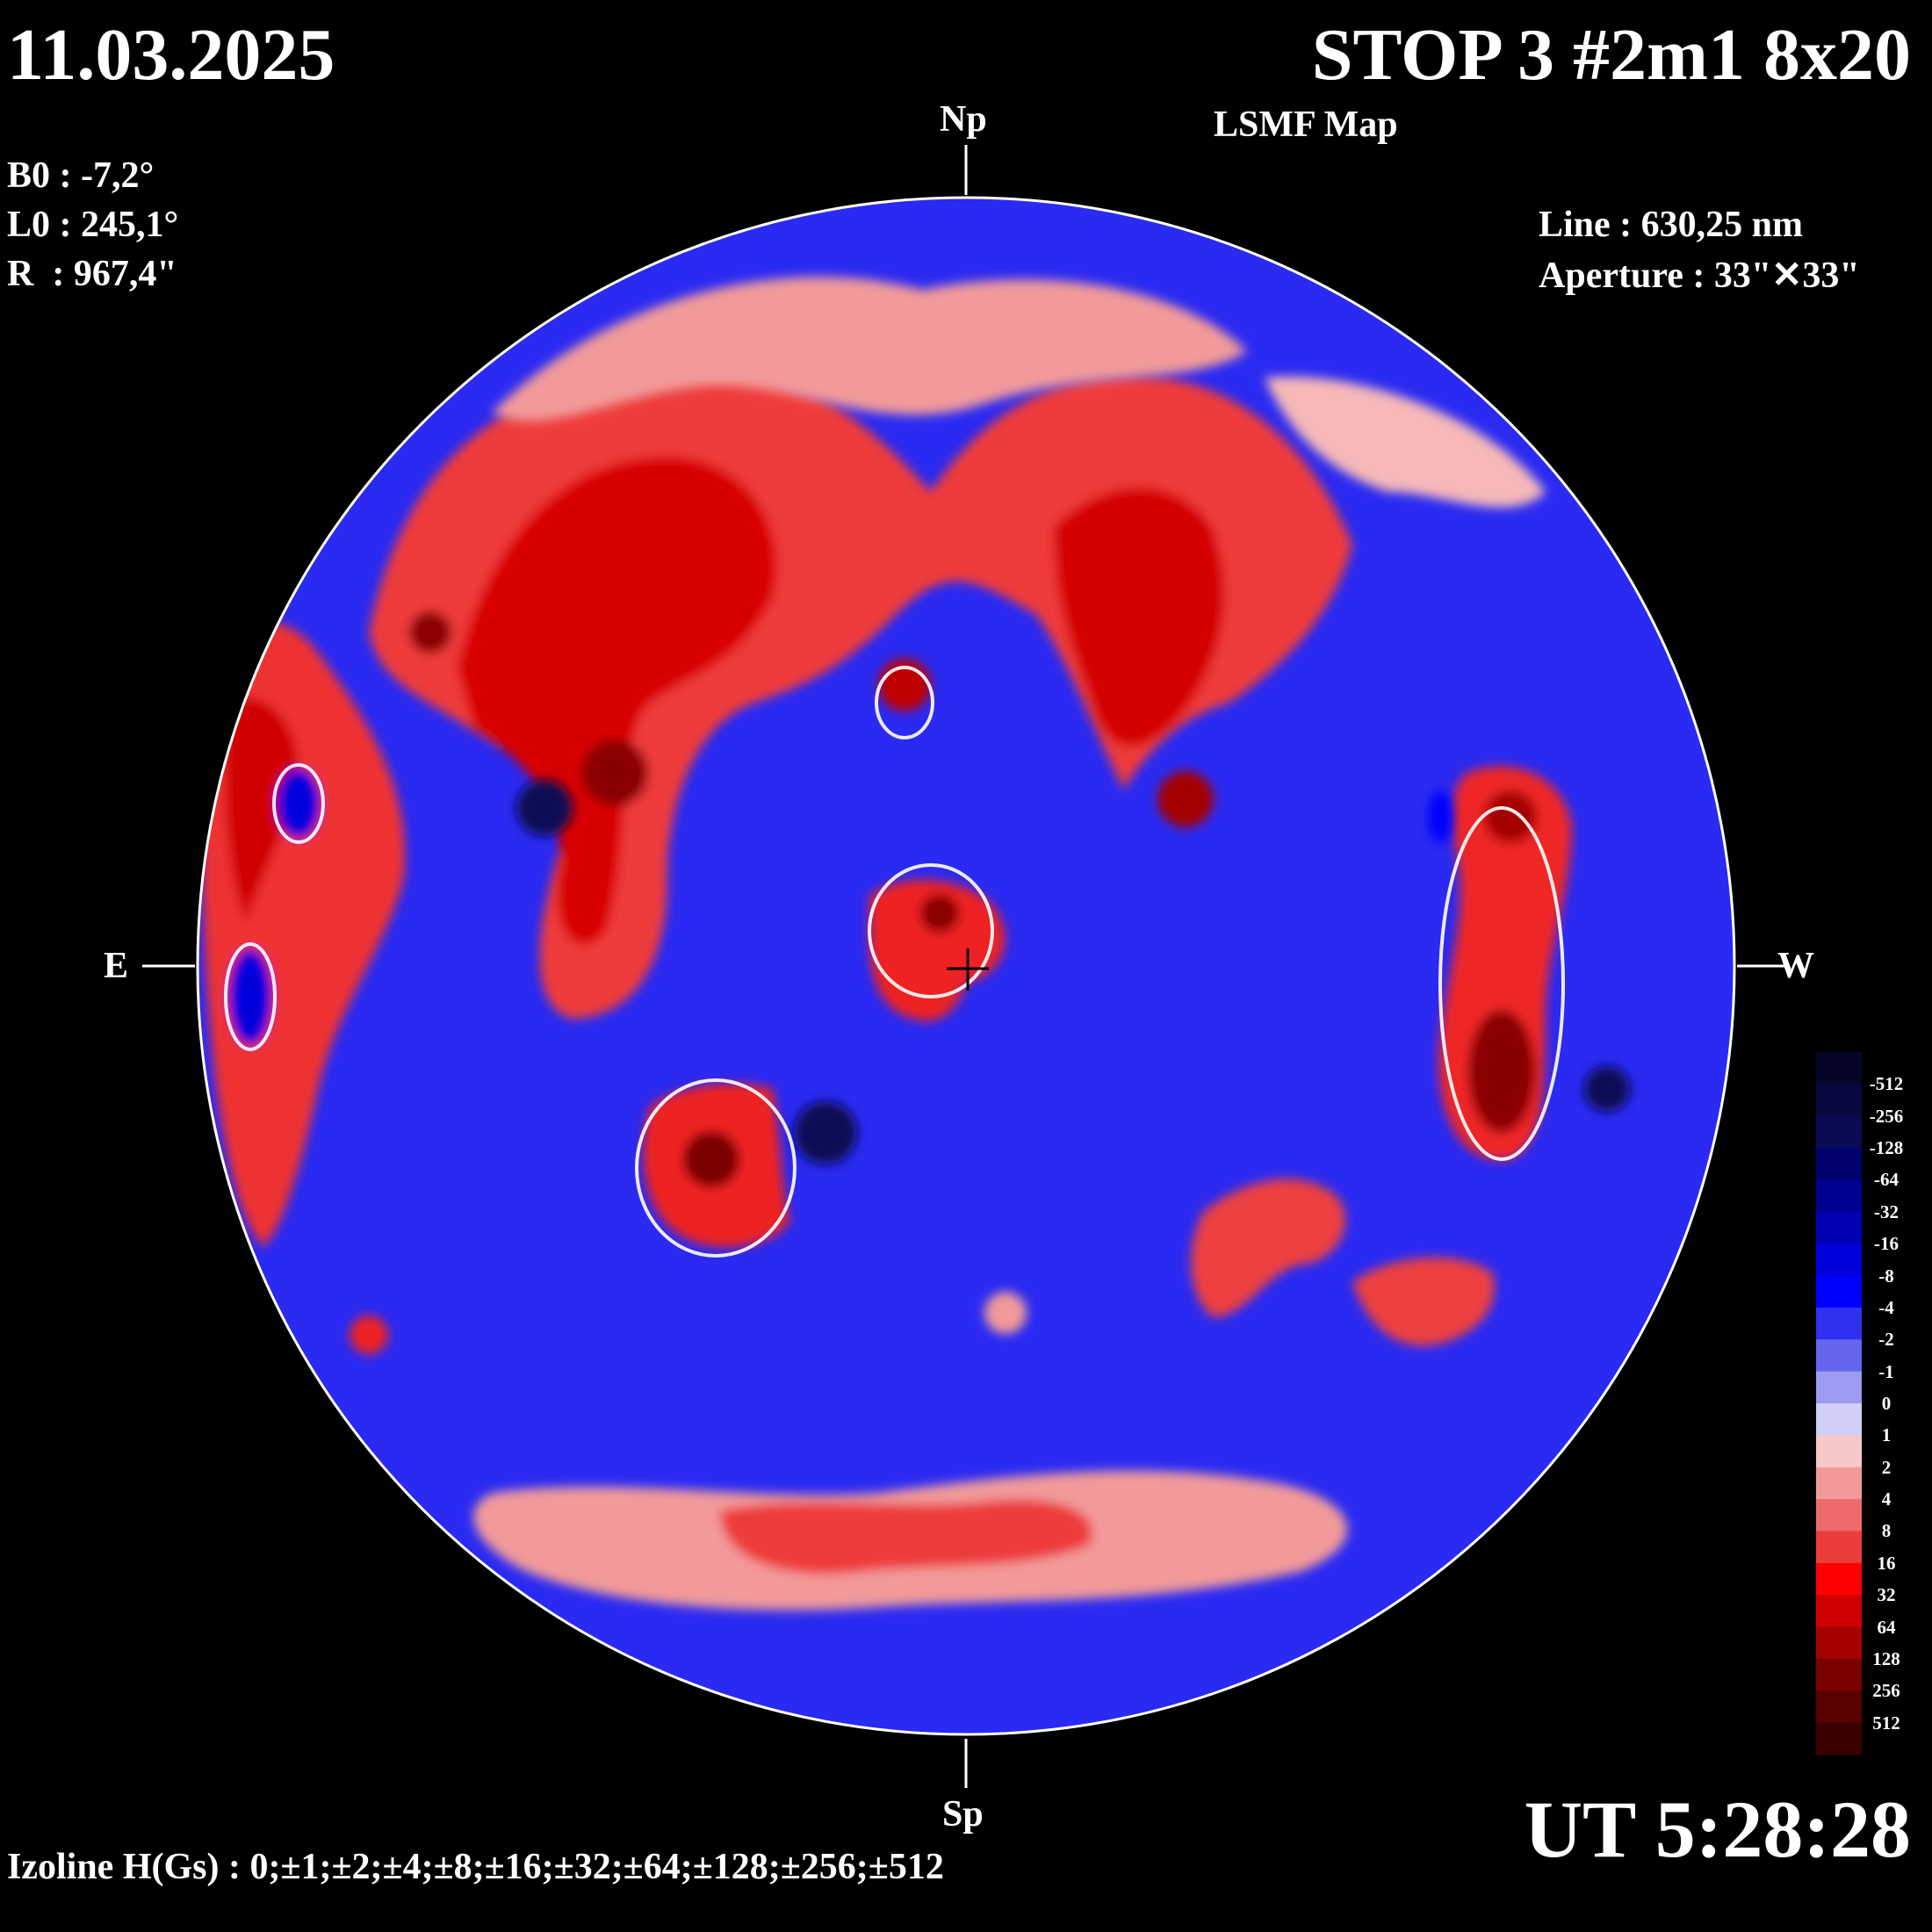  I want to click on colorbar-label: 0, so click(1886, 1403).